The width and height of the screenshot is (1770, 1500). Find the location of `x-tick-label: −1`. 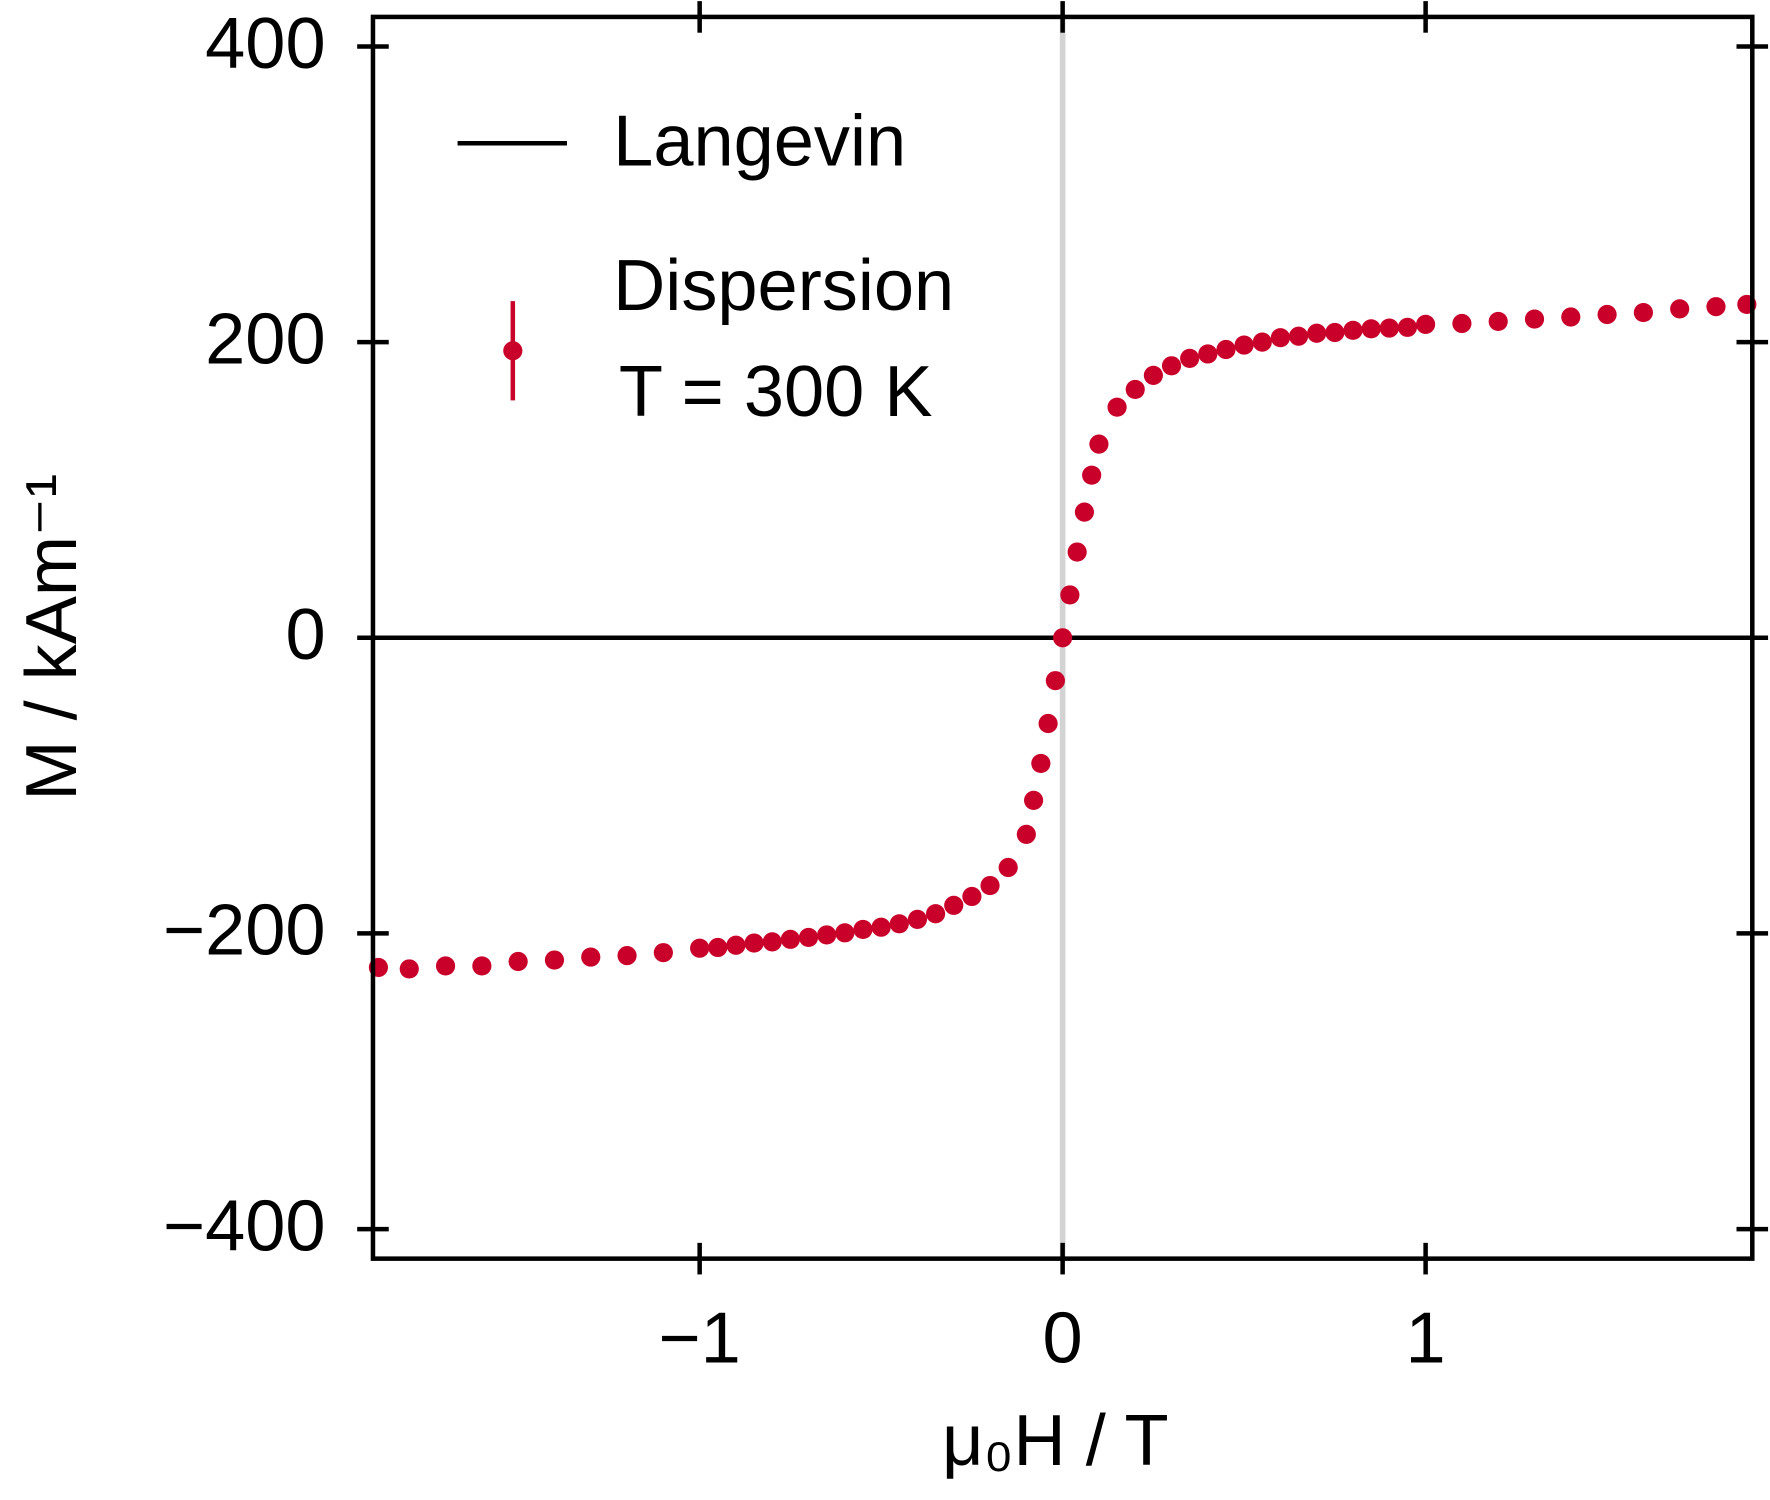

x-tick-label: −1 is located at coordinates (700, 1338).